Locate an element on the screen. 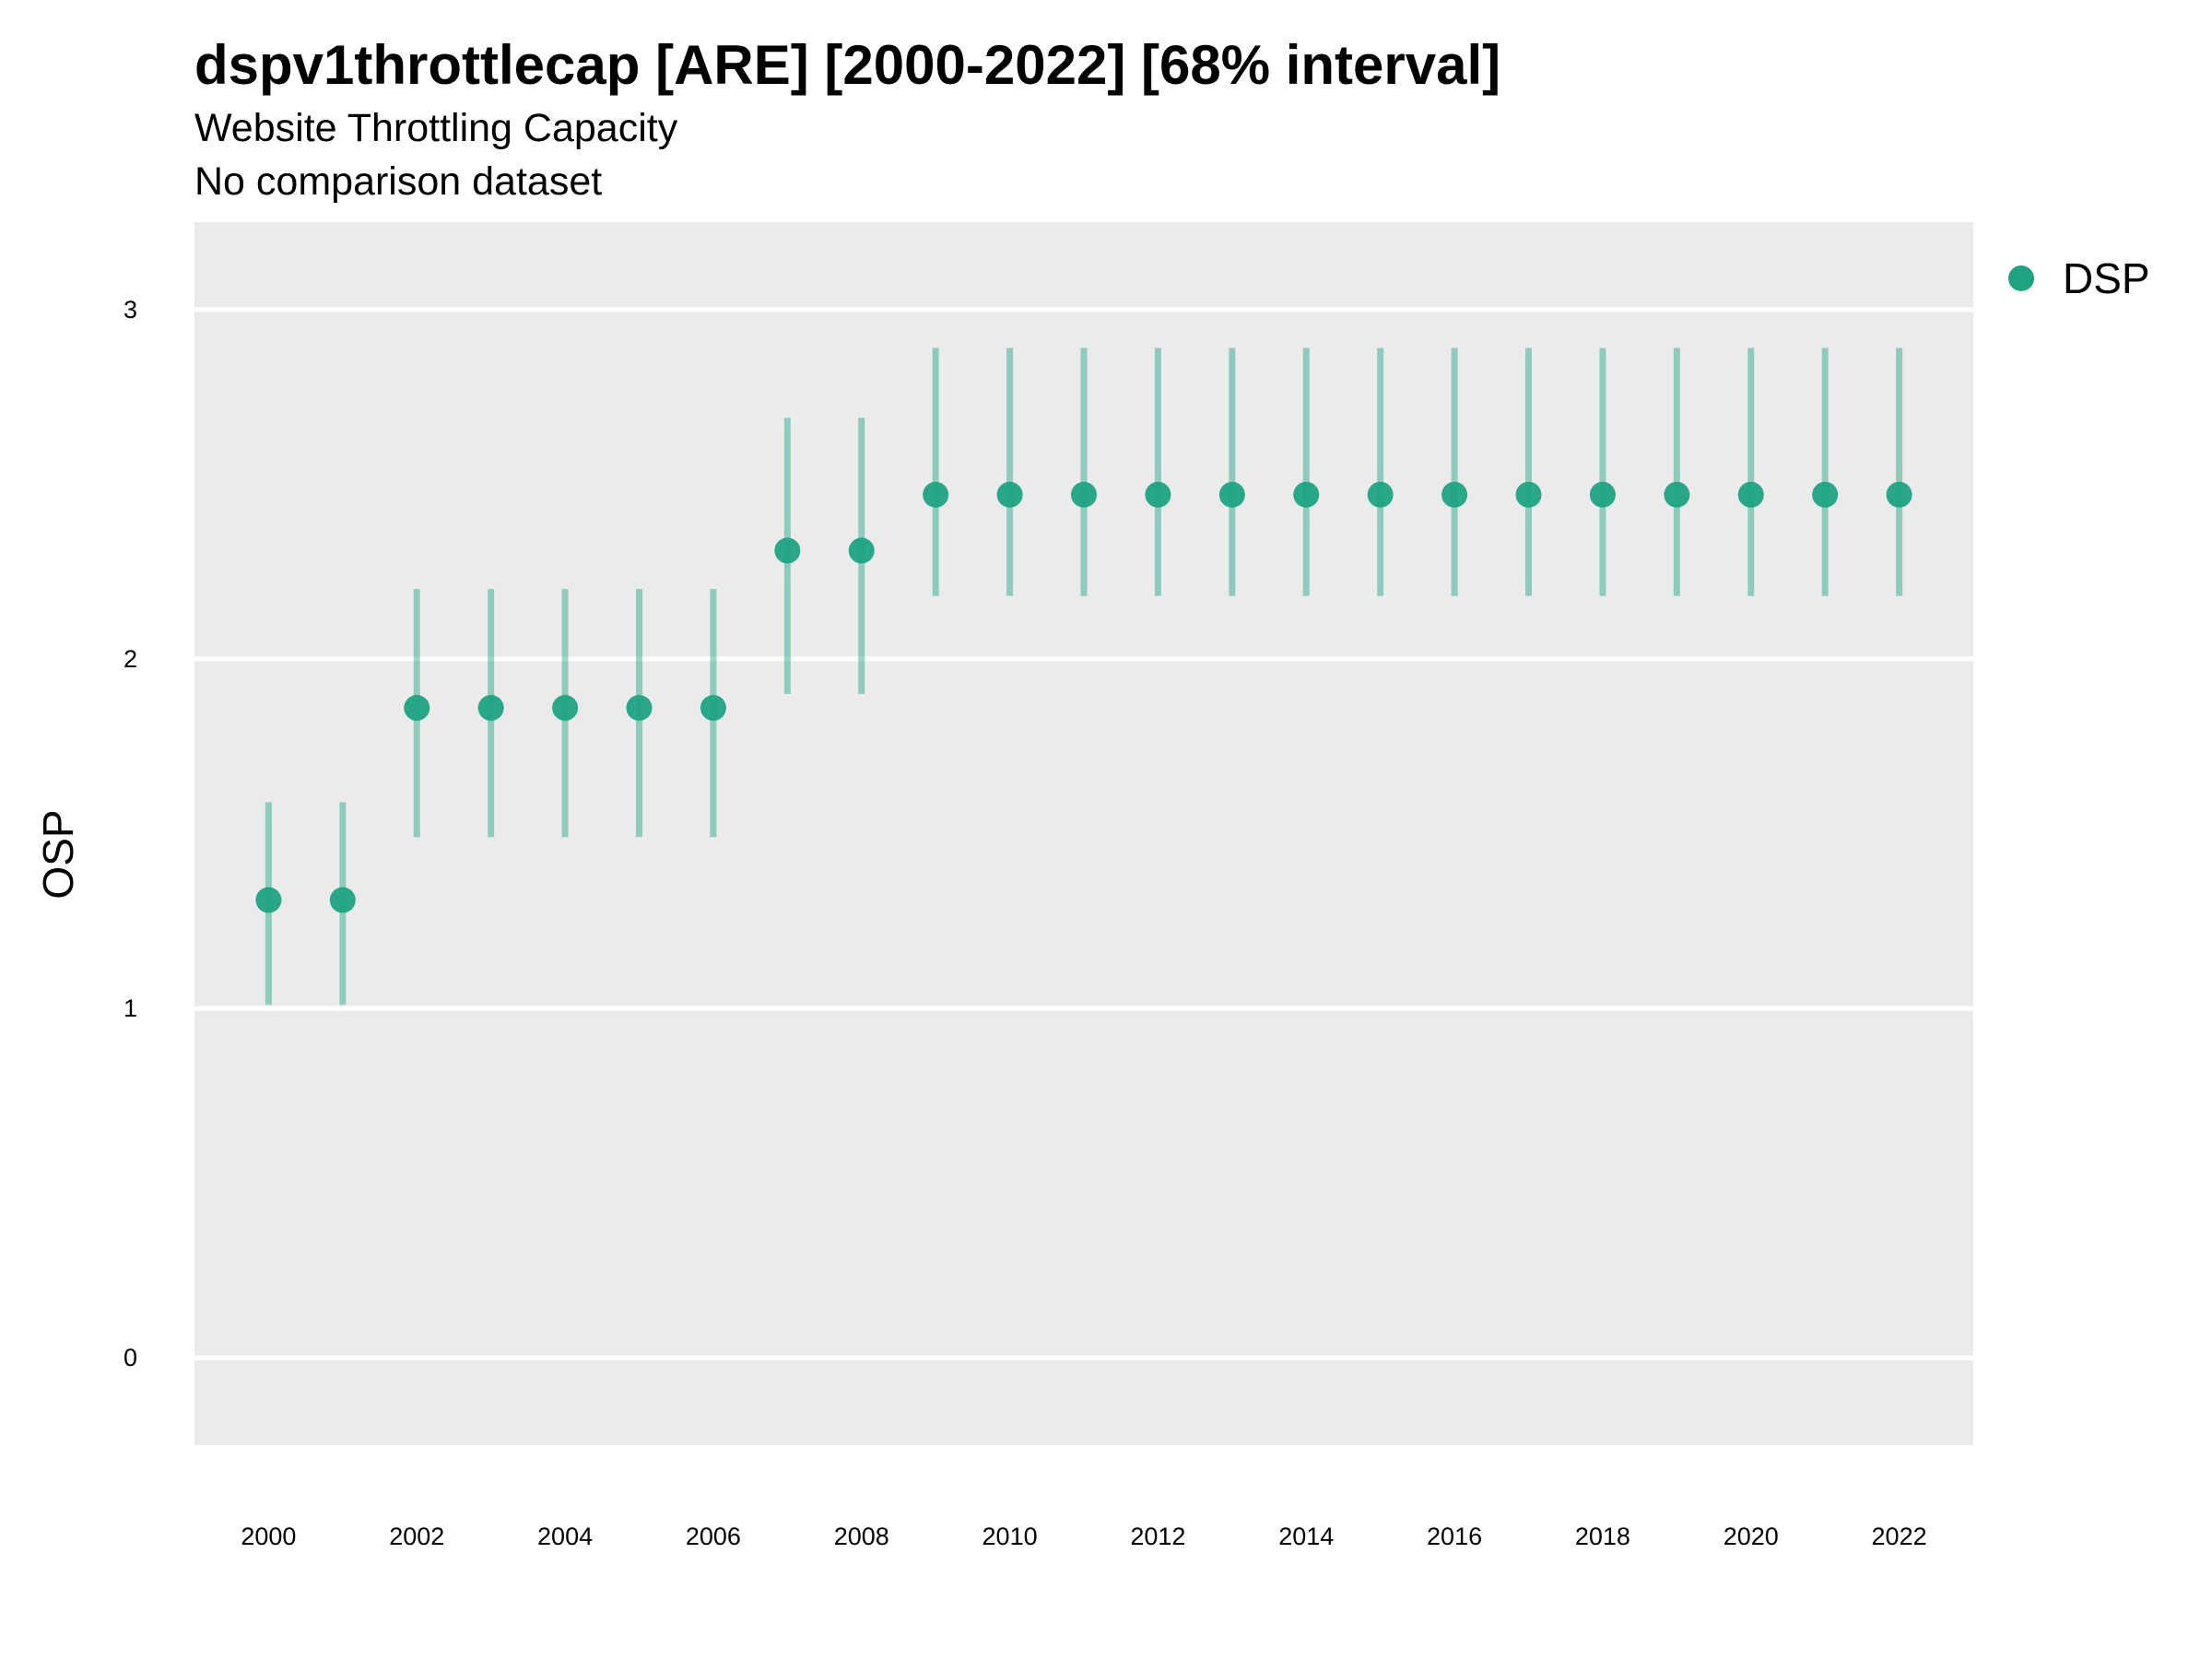 This screenshot has height=1659, width=2212. x-tick-label: 2022 is located at coordinates (1899, 1536).